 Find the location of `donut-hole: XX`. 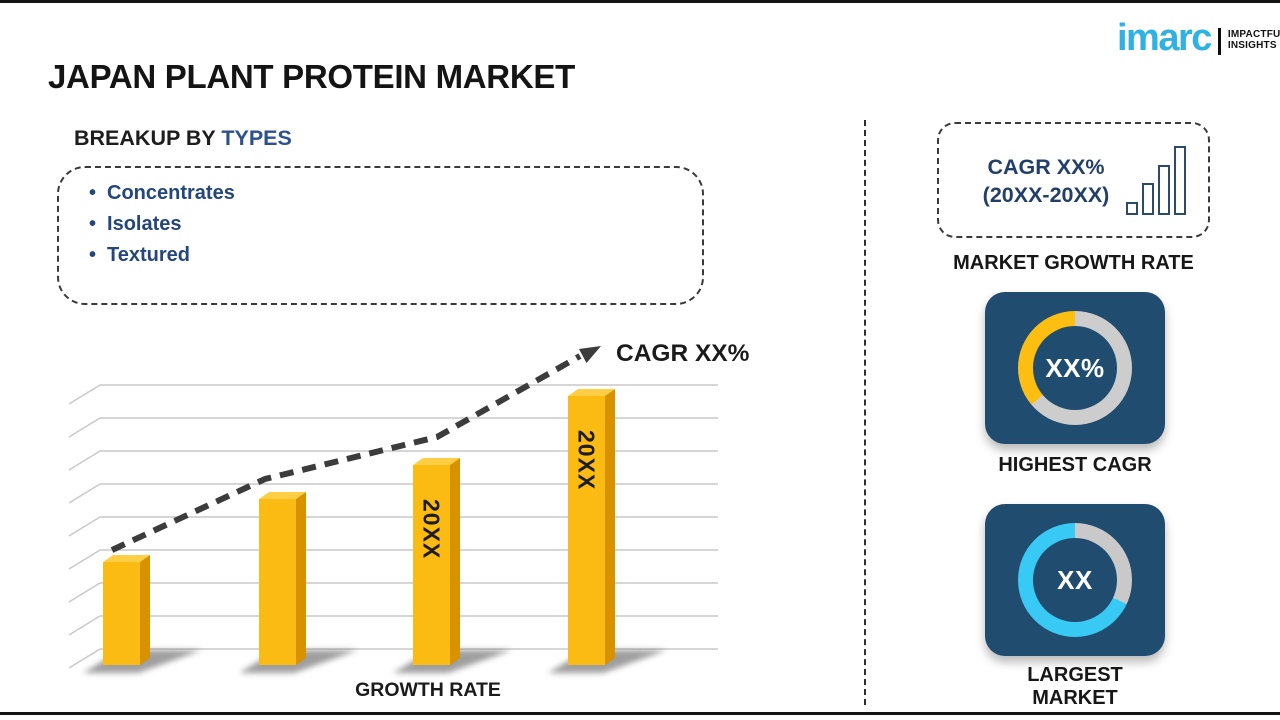

donut-hole: XX is located at coordinates (1075, 580).